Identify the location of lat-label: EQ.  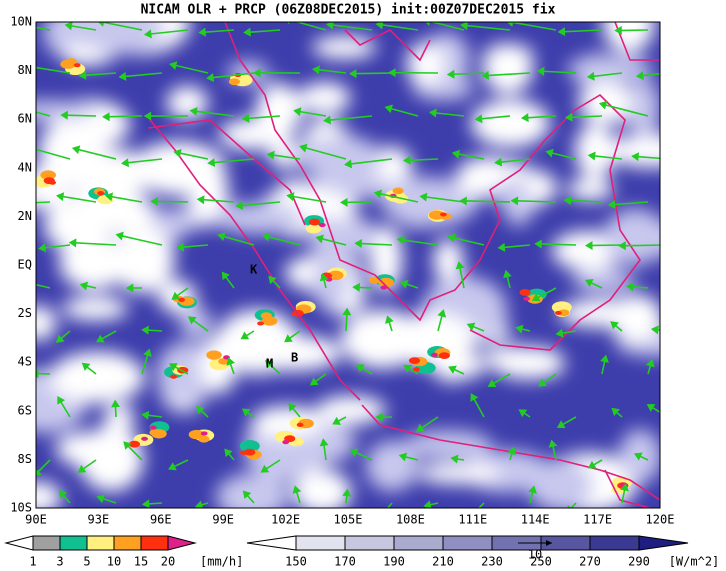
(25, 265).